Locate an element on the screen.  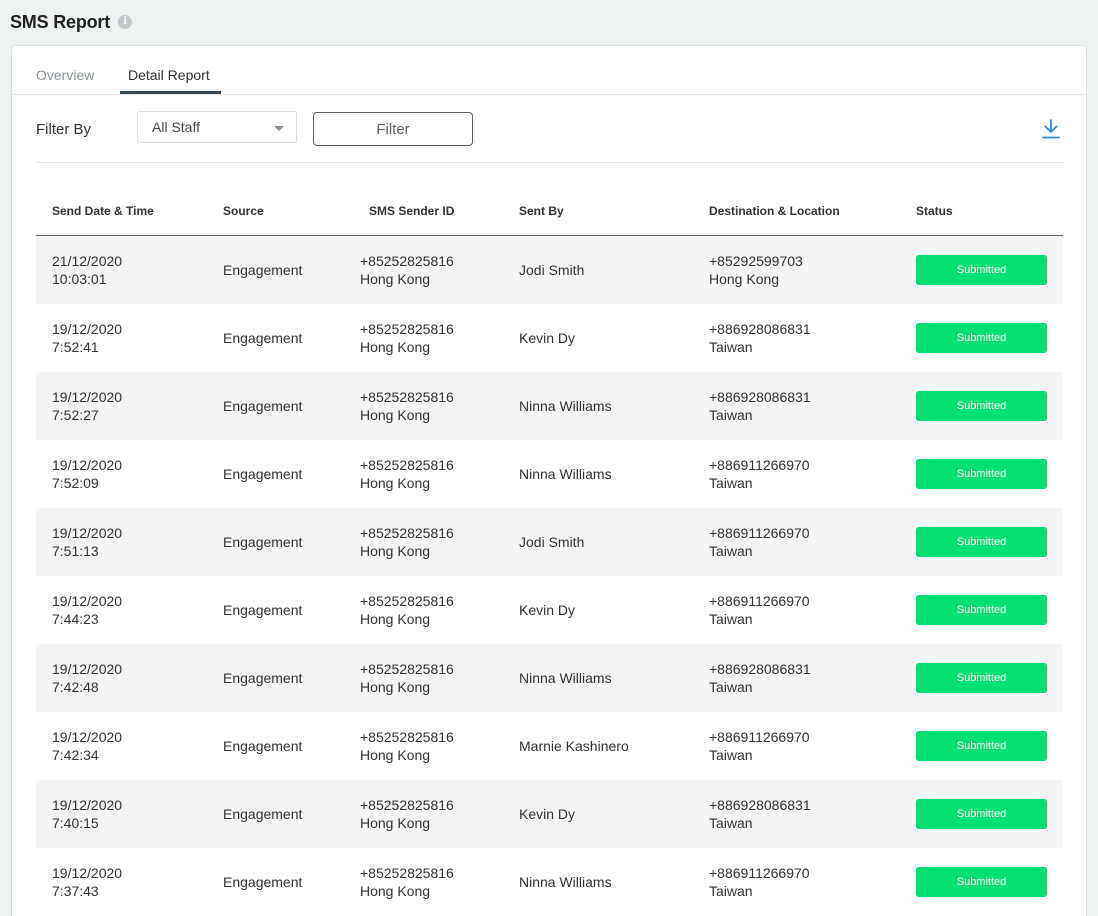
filter-by-label: Filter By is located at coordinates (64, 129).